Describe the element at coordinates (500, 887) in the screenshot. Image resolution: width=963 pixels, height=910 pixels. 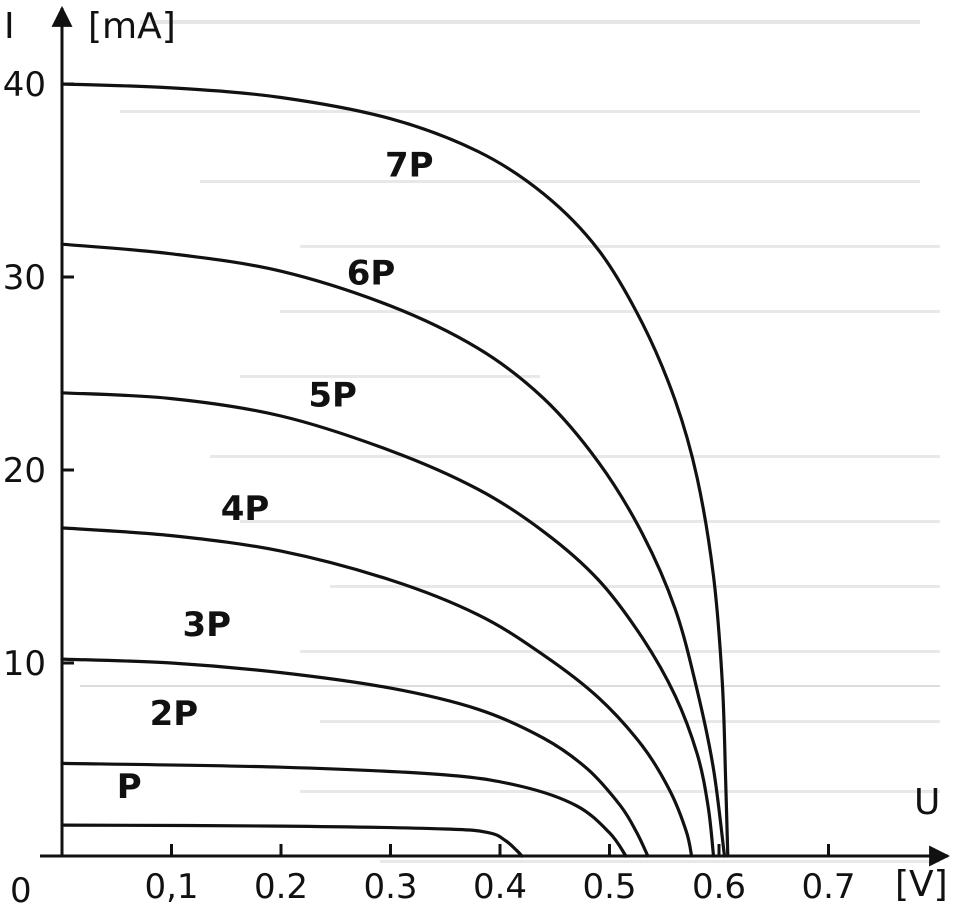
I see `x-tick-label: 0.4` at that location.